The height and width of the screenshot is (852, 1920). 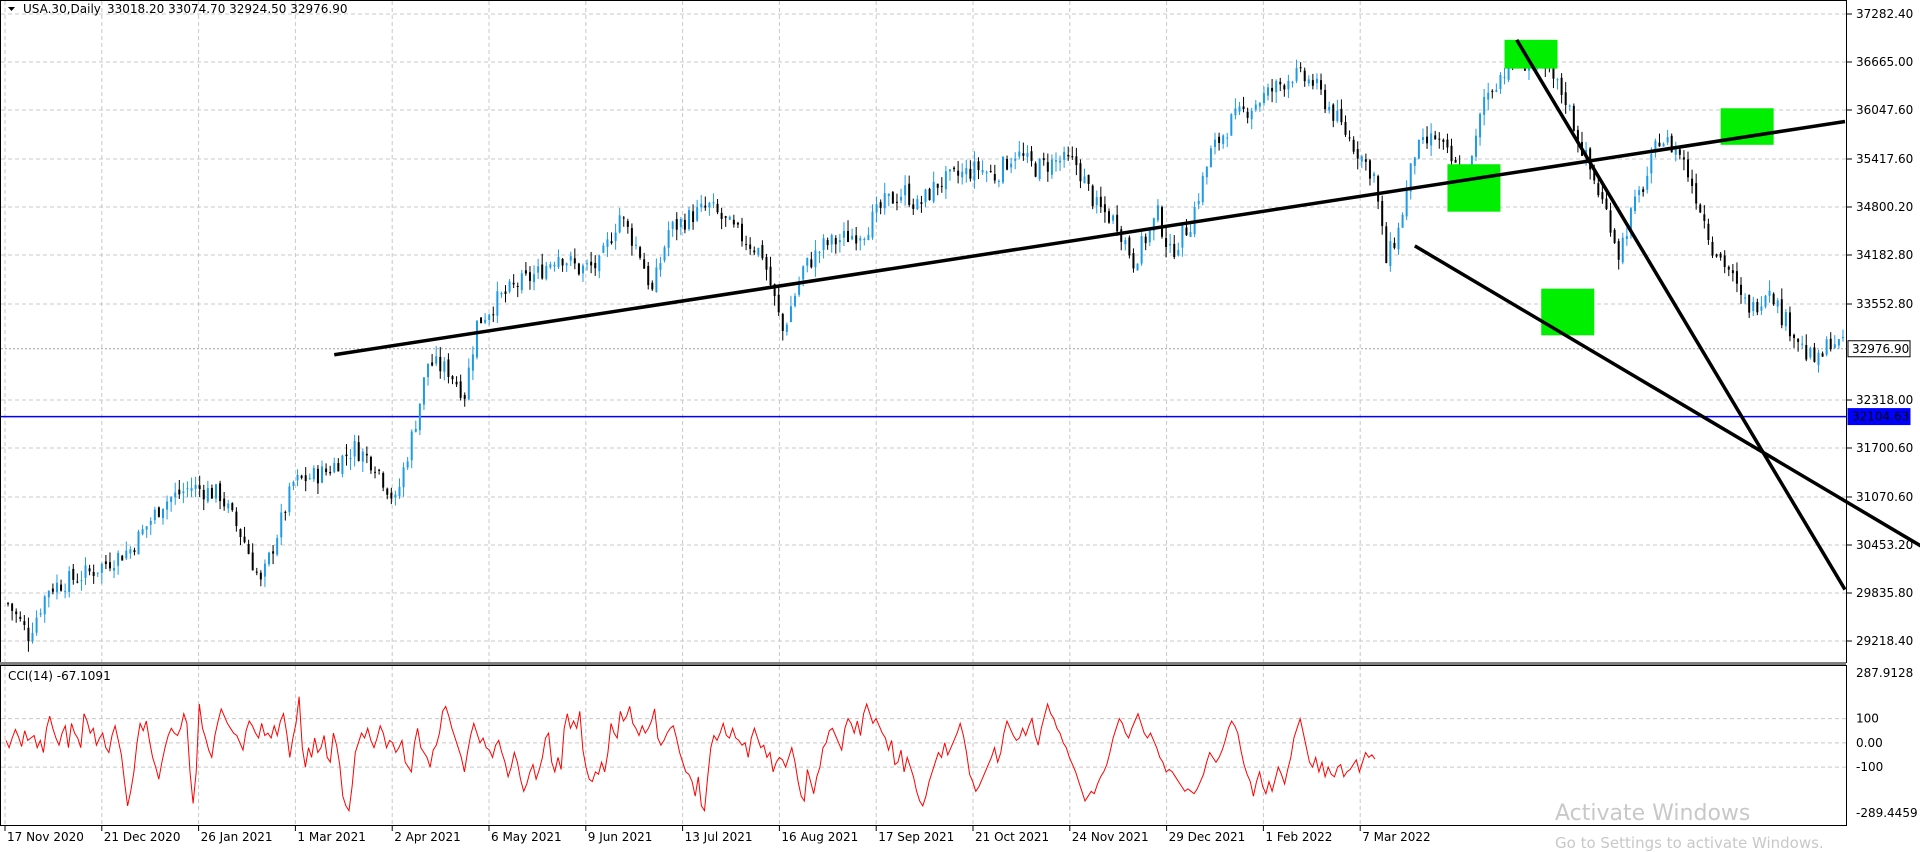 I want to click on date-tick-label: 17 Sep 2021, so click(x=916, y=837).